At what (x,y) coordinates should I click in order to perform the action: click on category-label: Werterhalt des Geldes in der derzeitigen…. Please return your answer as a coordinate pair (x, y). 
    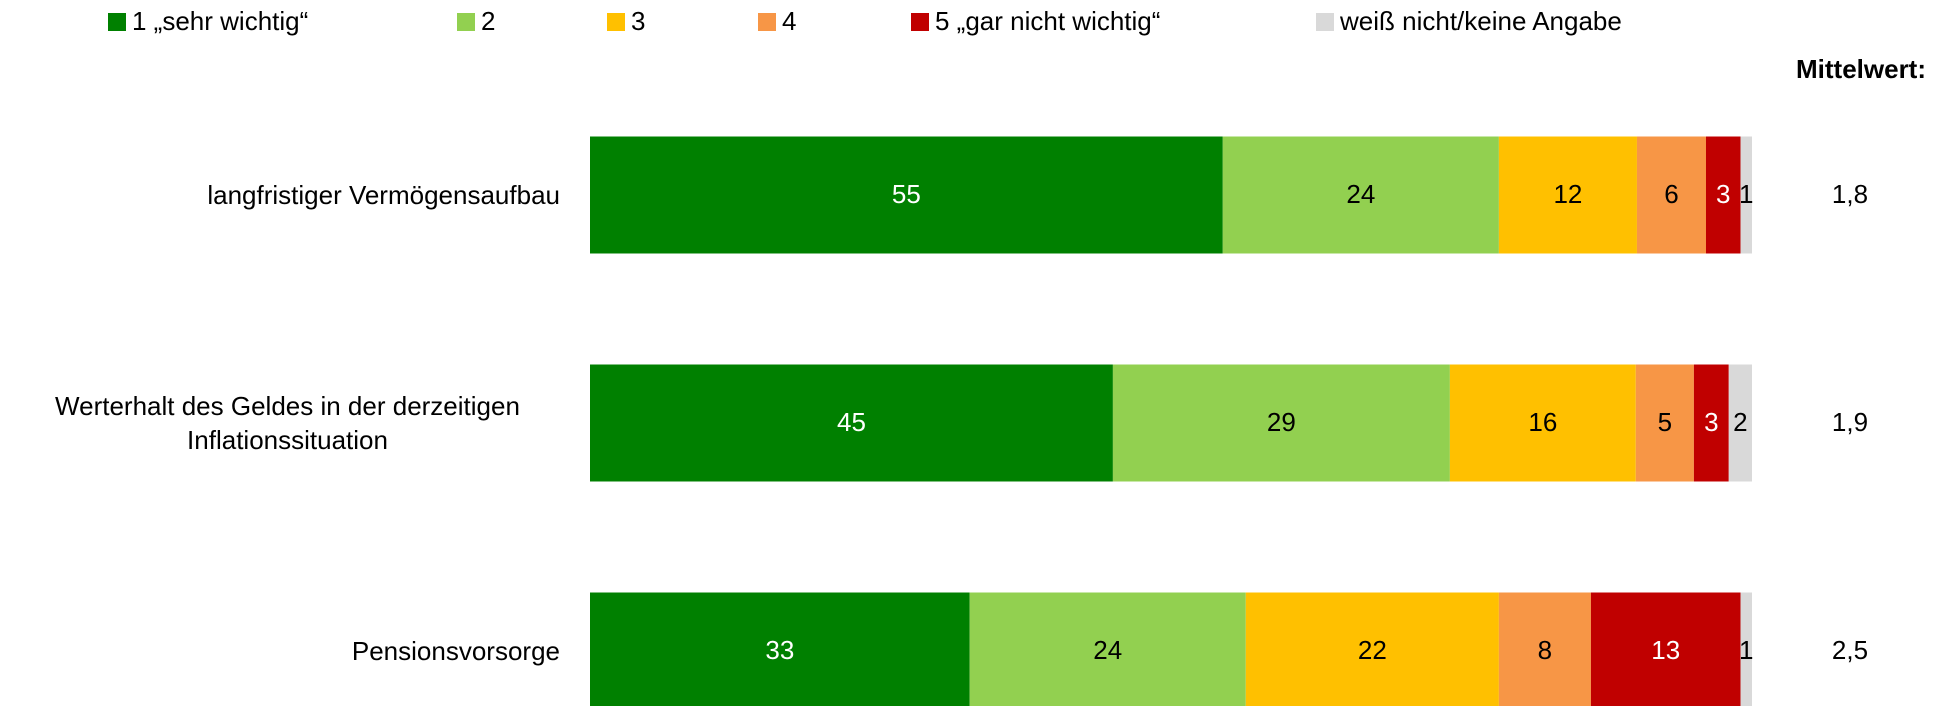
    Looking at the image, I should click on (280, 423).